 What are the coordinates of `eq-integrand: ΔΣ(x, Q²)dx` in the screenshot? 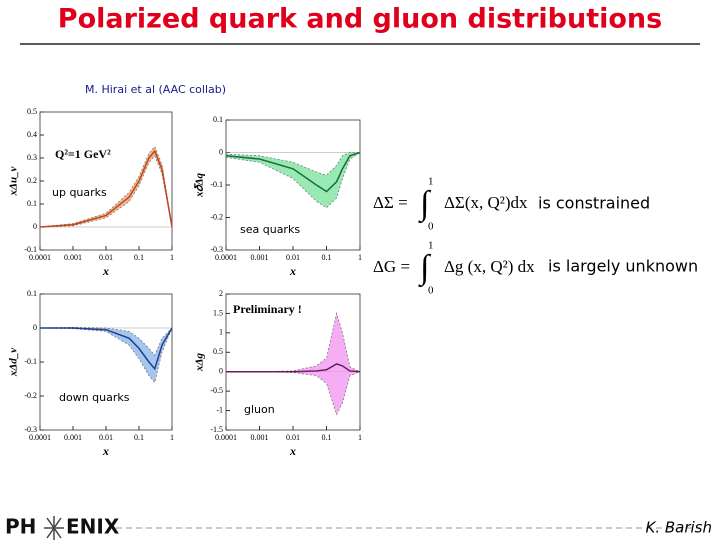 It's located at (486, 202).